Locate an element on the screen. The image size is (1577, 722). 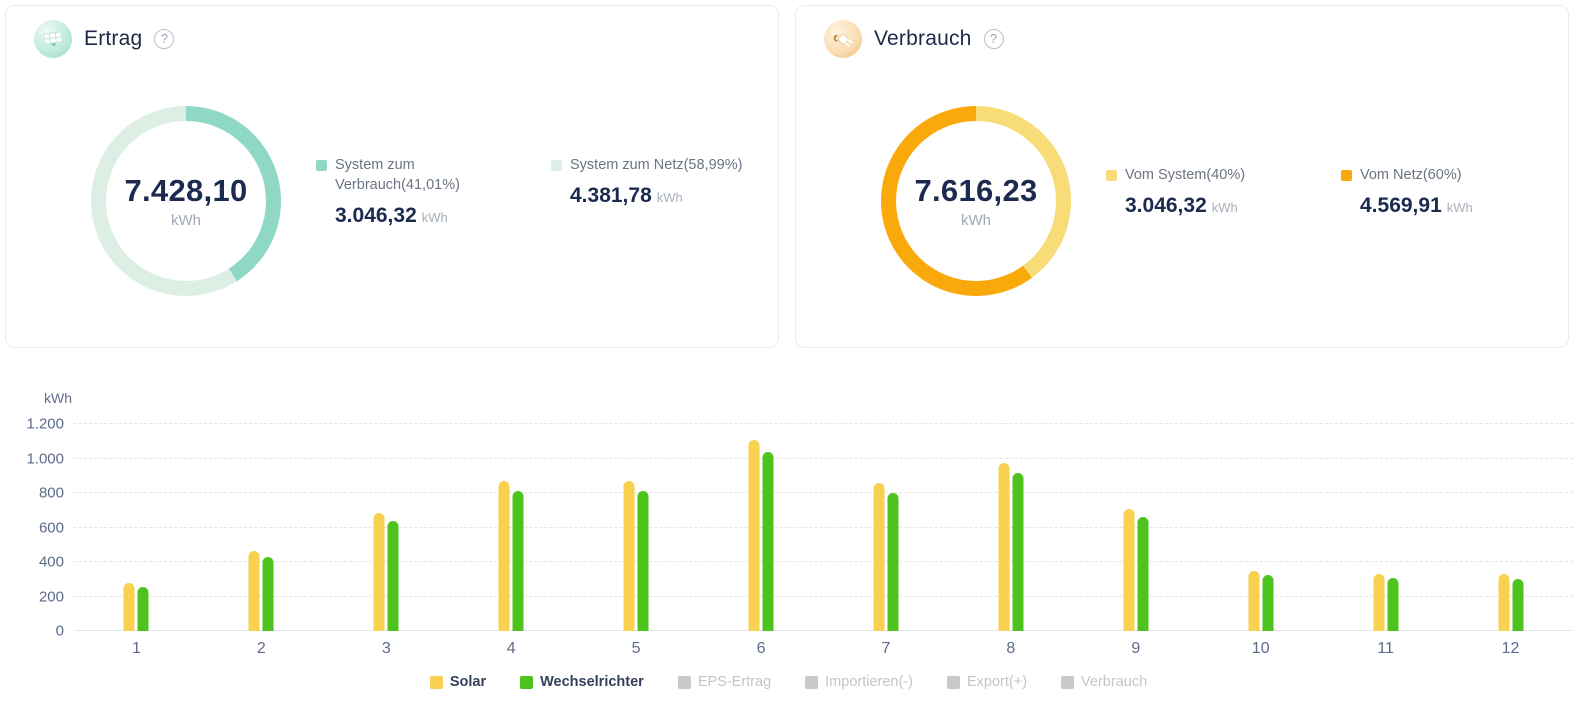
legend-item-eps-ertrag: EPS-Ertrag is located at coordinates (724, 682).